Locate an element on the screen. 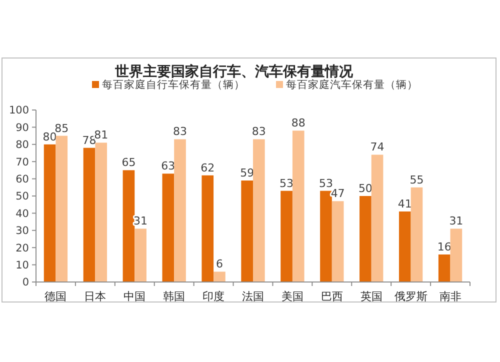 The height and width of the screenshot is (362, 500). y-tick-label: 50 is located at coordinates (22, 196).